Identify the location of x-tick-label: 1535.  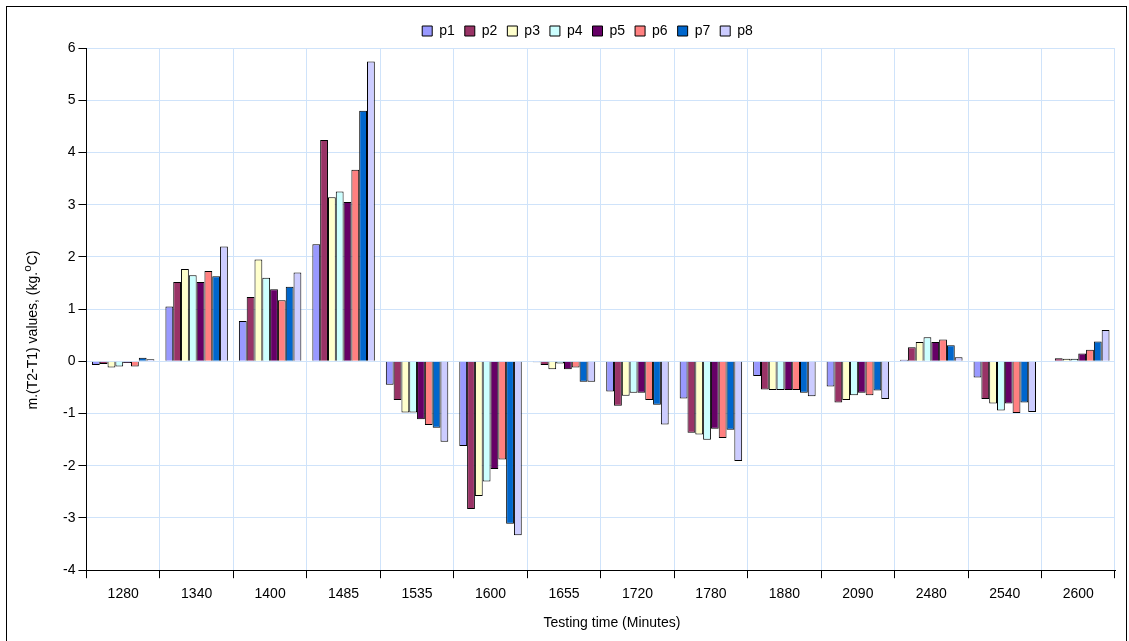
(417, 593).